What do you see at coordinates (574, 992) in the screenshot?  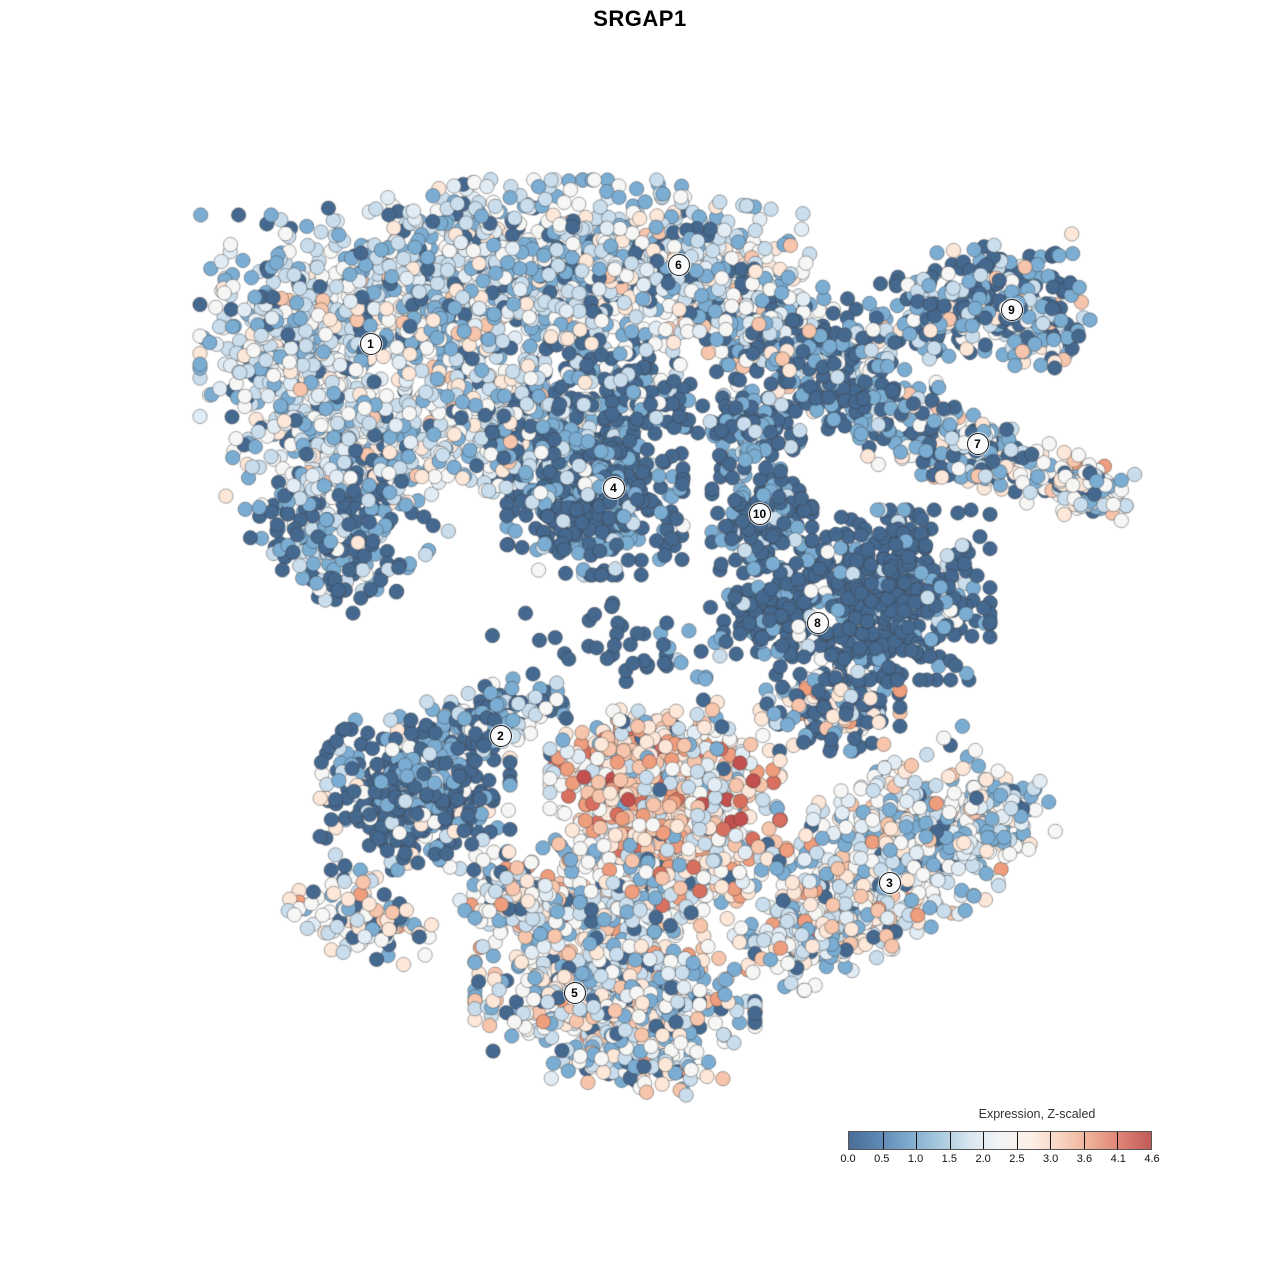 I see `cluster-label-5: 5` at bounding box center [574, 992].